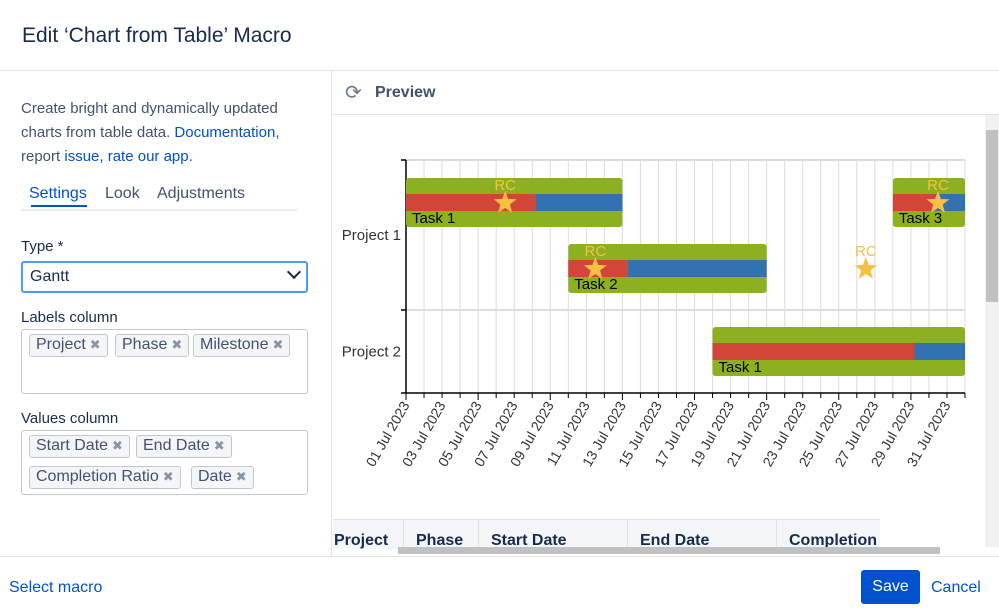 The height and width of the screenshot is (608, 999). I want to click on scrollbar-thumb, so click(992, 216).